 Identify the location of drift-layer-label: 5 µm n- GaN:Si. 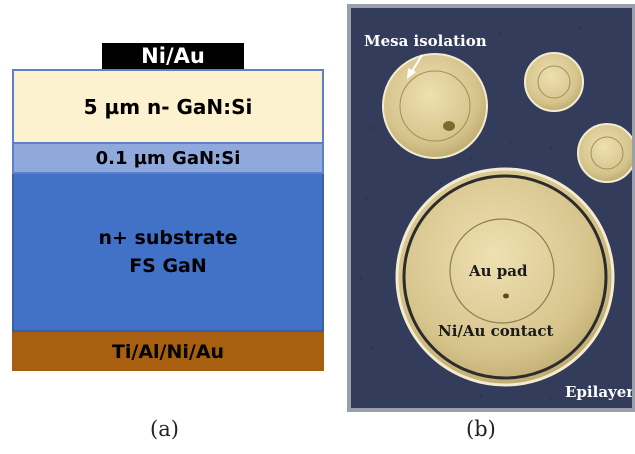
(168, 106).